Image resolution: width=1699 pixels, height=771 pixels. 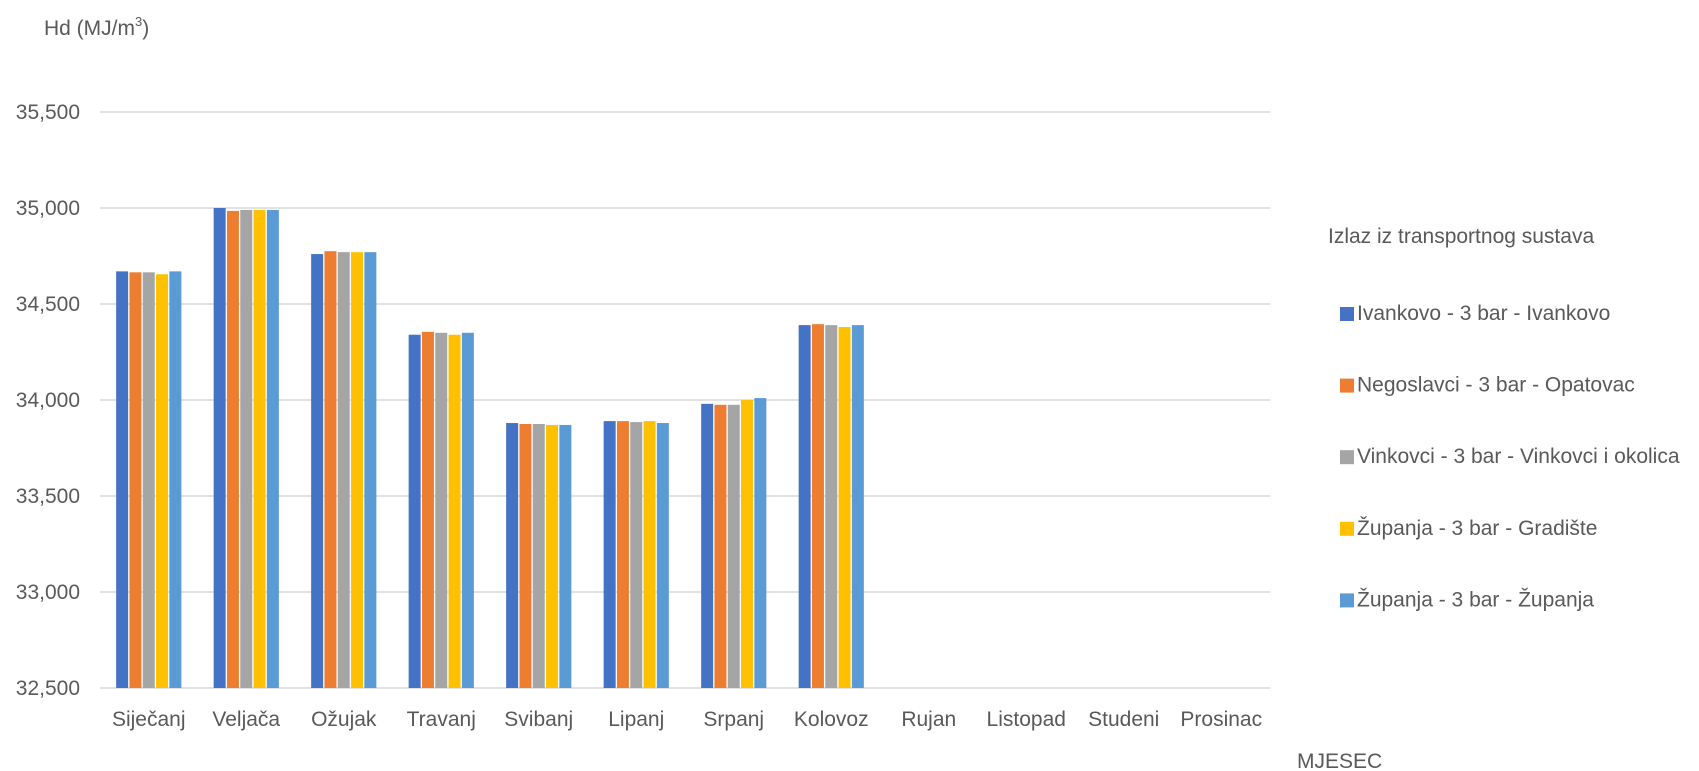 What do you see at coordinates (1496, 385) in the screenshot?
I see `legend-label: Negoslavci - 3 bar - Opatovac` at bounding box center [1496, 385].